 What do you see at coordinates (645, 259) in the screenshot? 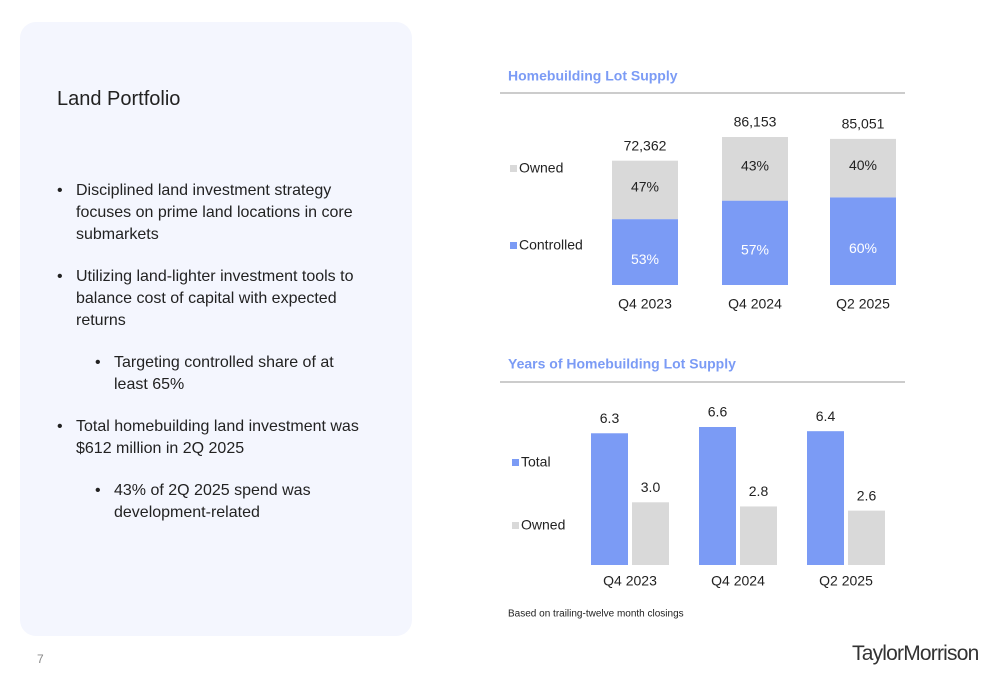
I see `data-label: 53%` at bounding box center [645, 259].